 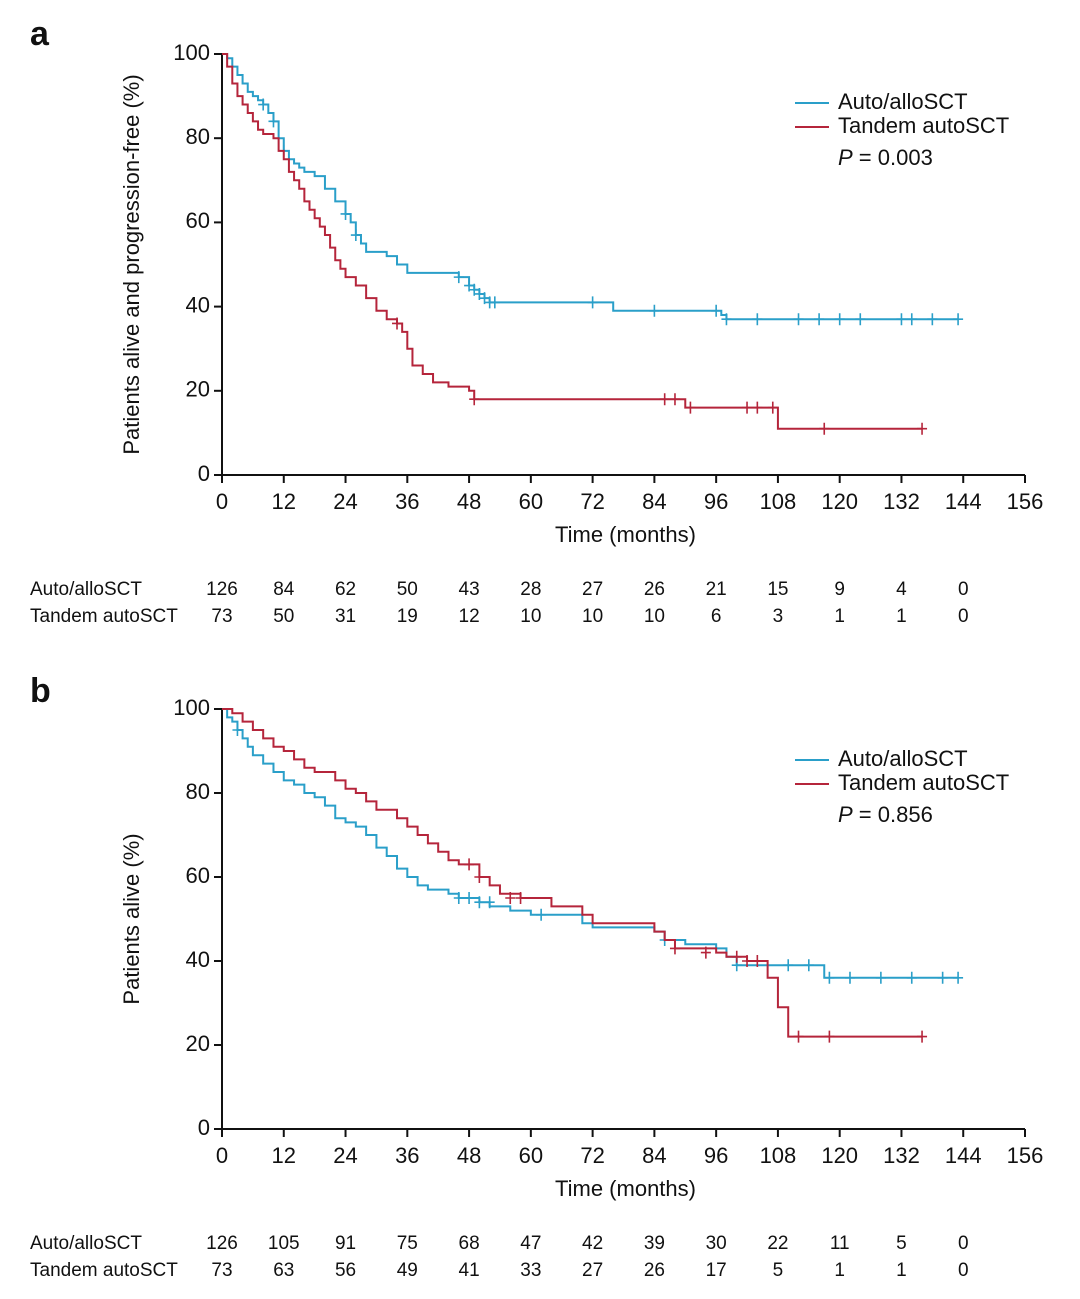 I want to click on risk-count: 105, so click(x=284, y=1243).